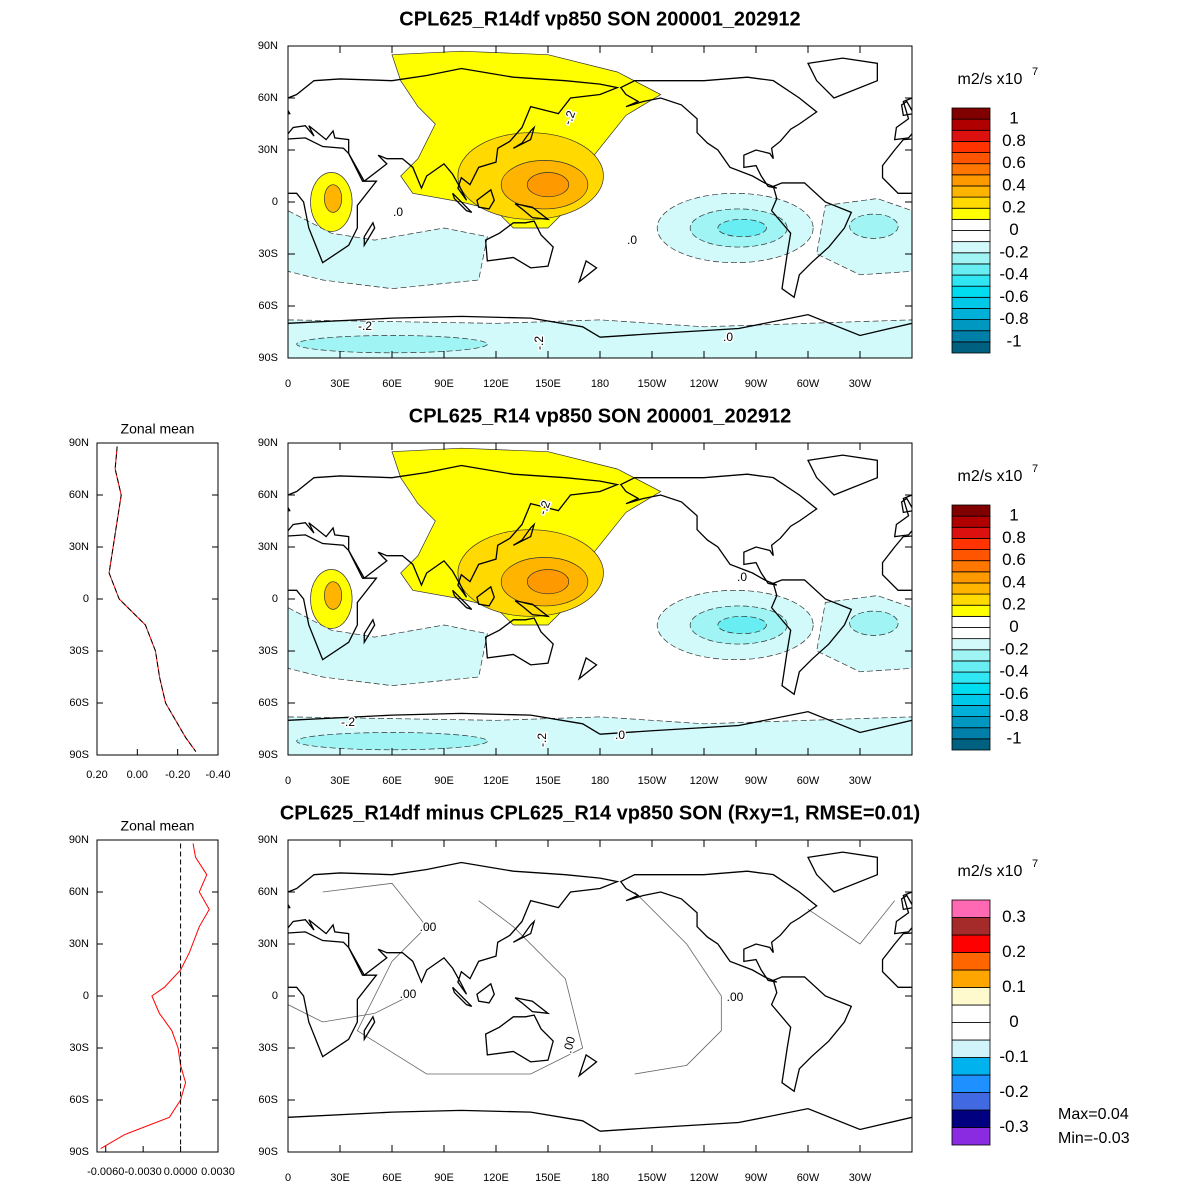 This screenshot has width=1200, height=1200. What do you see at coordinates (1035, 72) in the screenshot?
I see `colorbar-title-exponent: 7` at bounding box center [1035, 72].